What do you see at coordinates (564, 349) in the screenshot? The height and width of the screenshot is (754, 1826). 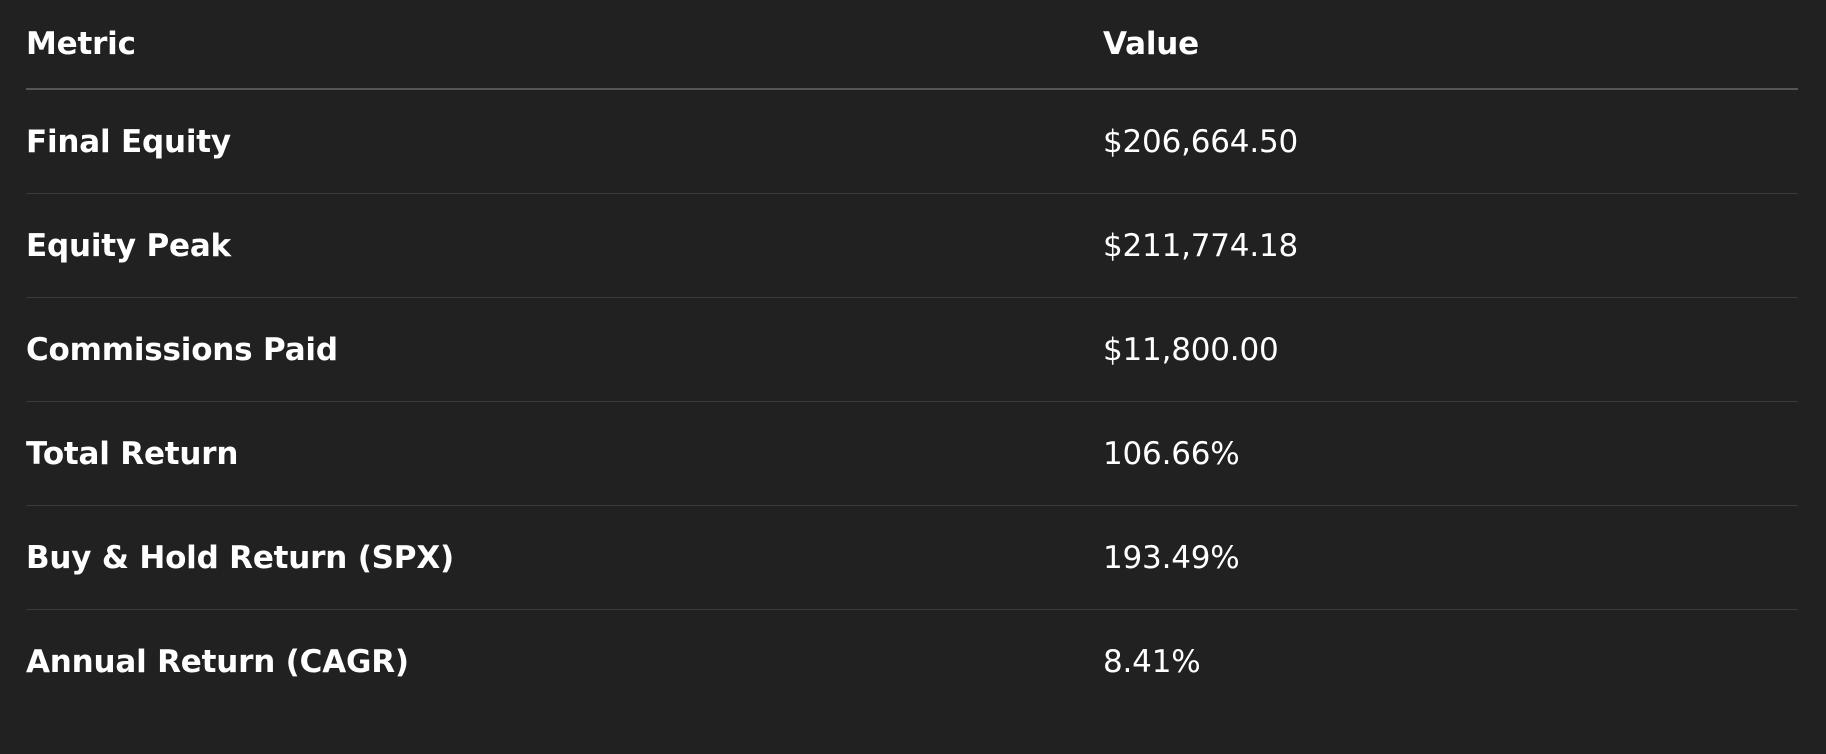 I see `metric-cell: Commissions Paid` at bounding box center [564, 349].